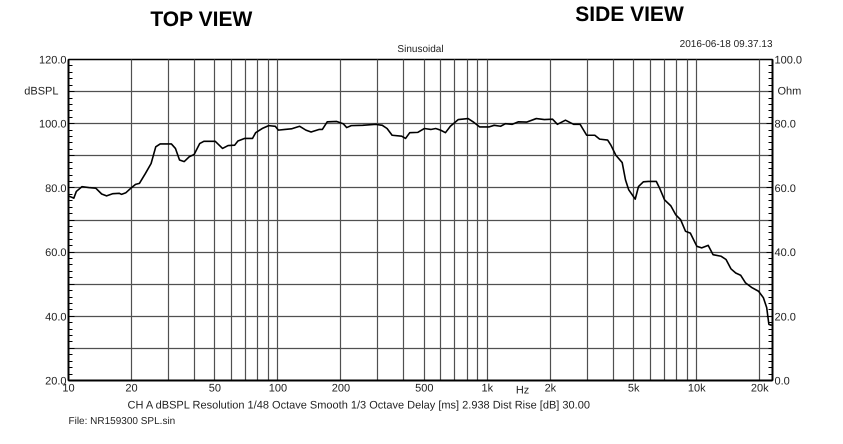  What do you see at coordinates (726, 44) in the screenshot?
I see `text: 2016-06-18 09.37.13` at bounding box center [726, 44].